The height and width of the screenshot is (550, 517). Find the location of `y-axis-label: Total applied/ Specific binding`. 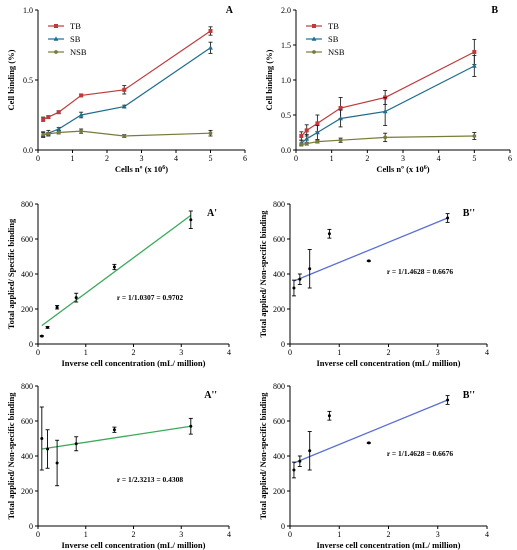

y-axis-label: Total applied/ Specific binding is located at coordinates (11, 273).